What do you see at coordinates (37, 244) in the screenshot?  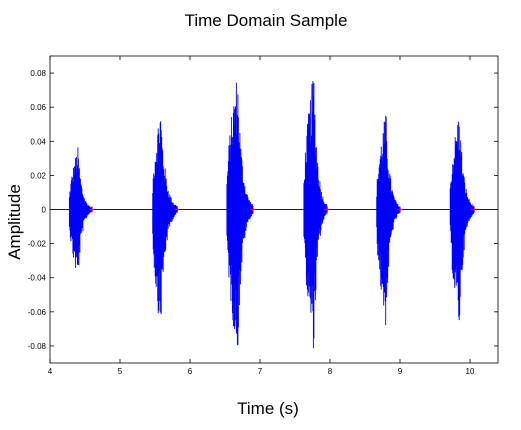 I see `y-tick-label: -0.02` at bounding box center [37, 244].